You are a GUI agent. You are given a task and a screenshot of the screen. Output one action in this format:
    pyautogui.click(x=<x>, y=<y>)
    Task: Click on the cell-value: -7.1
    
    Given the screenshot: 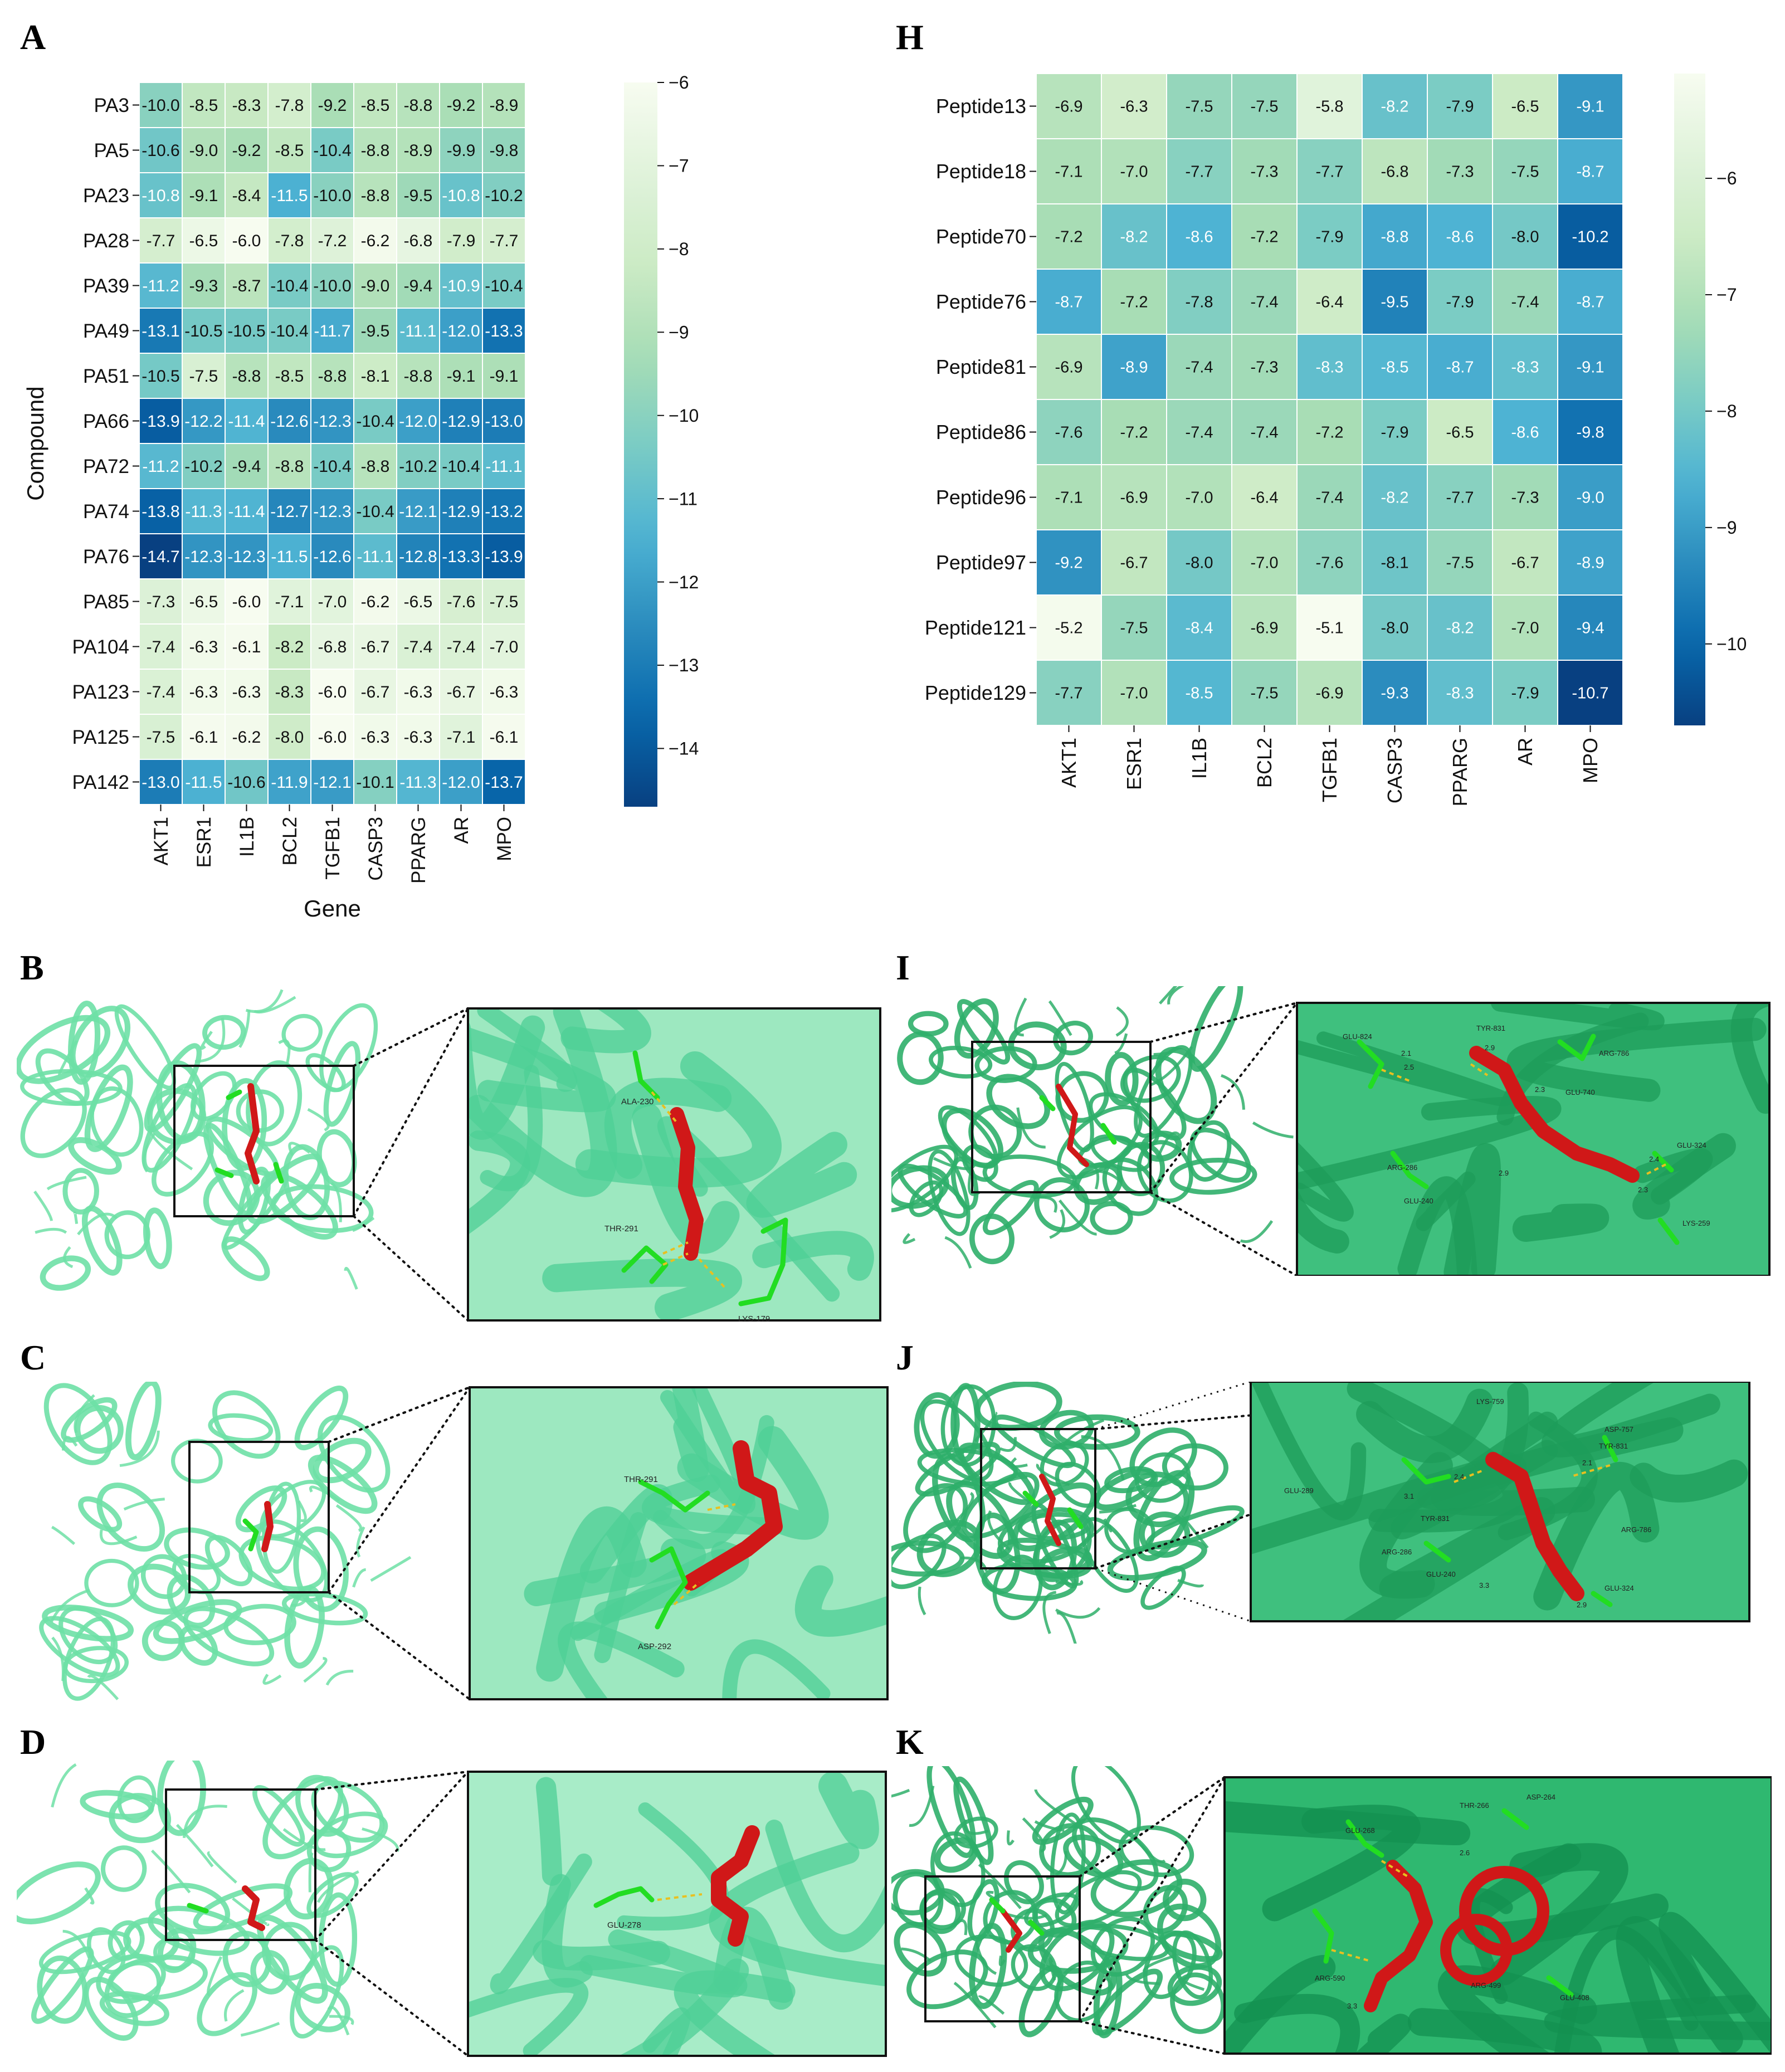 What is the action you would take?
    pyautogui.click(x=1069, y=498)
    